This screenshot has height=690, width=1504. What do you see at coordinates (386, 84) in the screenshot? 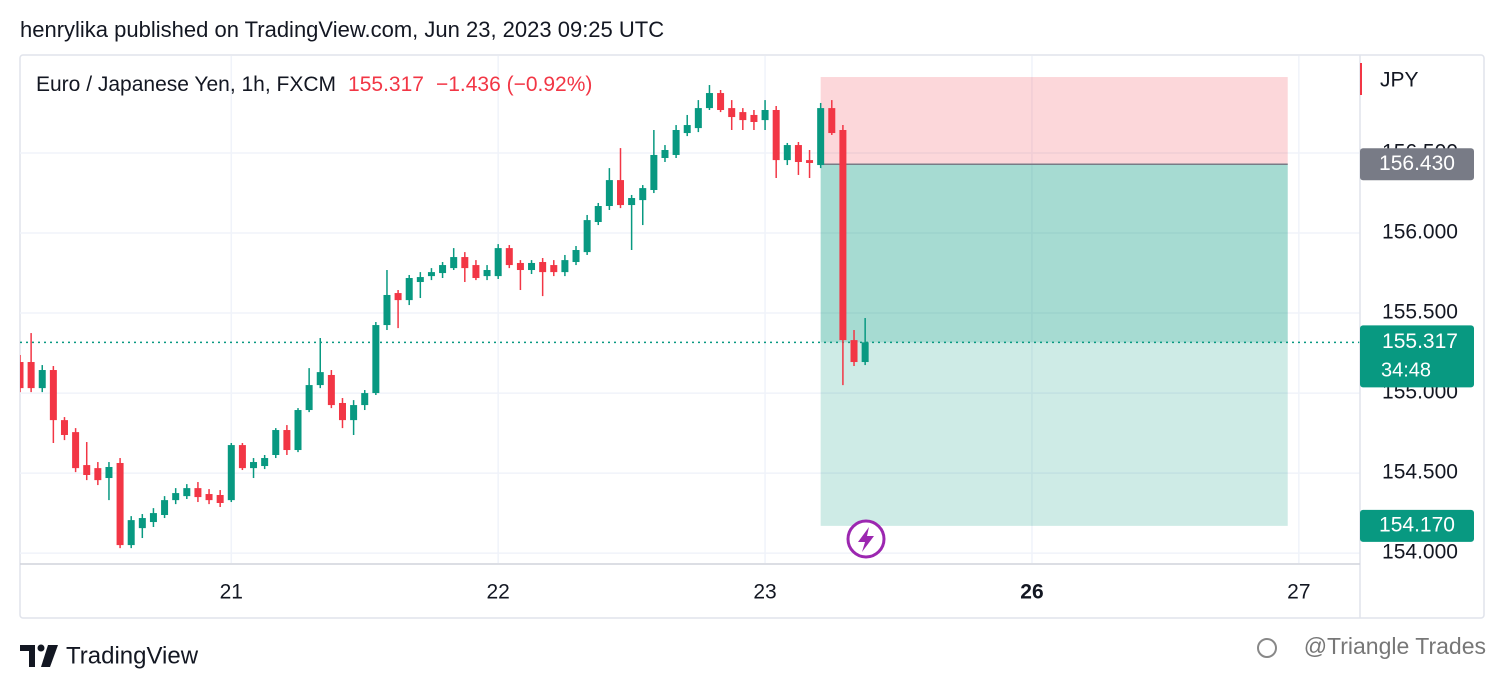
I see `legend-price: 155.317` at bounding box center [386, 84].